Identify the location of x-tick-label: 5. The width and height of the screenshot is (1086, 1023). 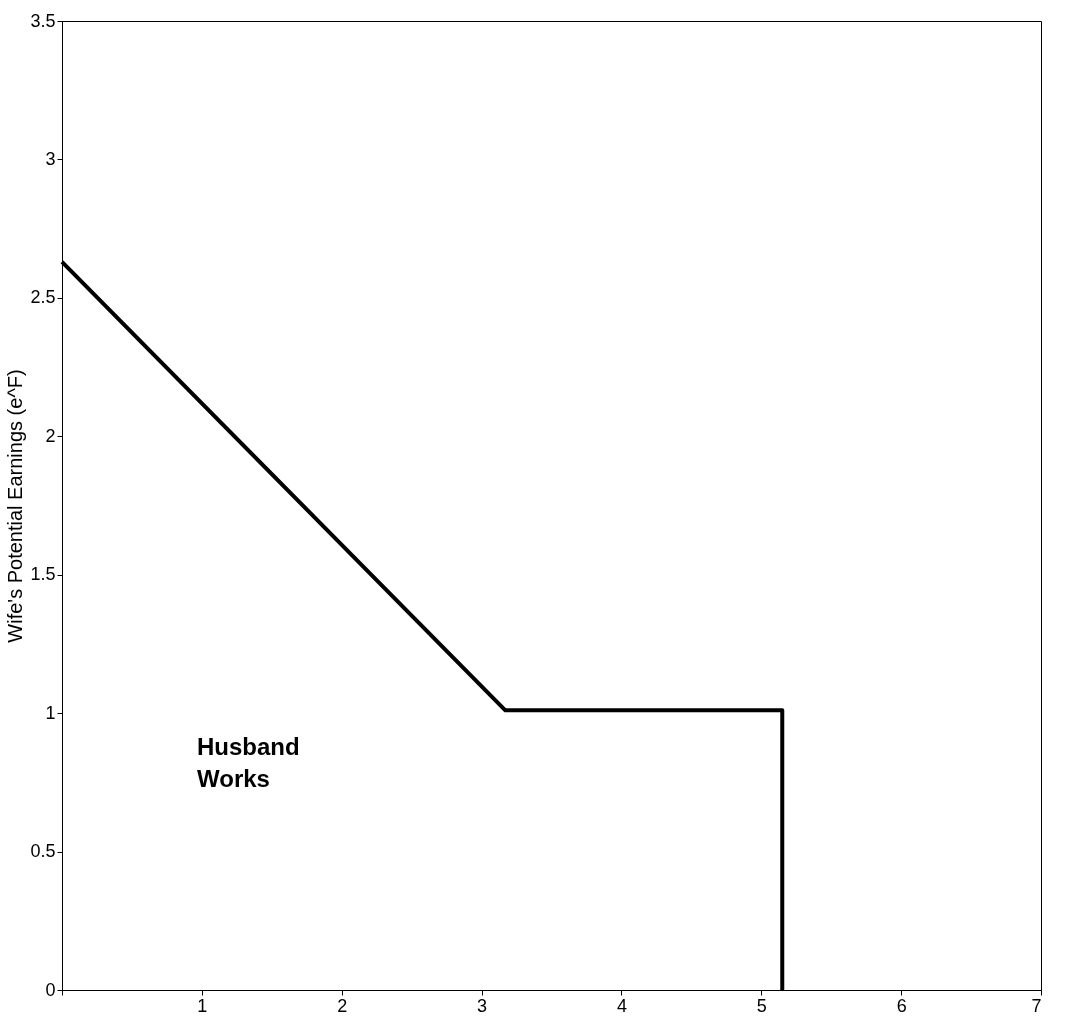
(761, 1005).